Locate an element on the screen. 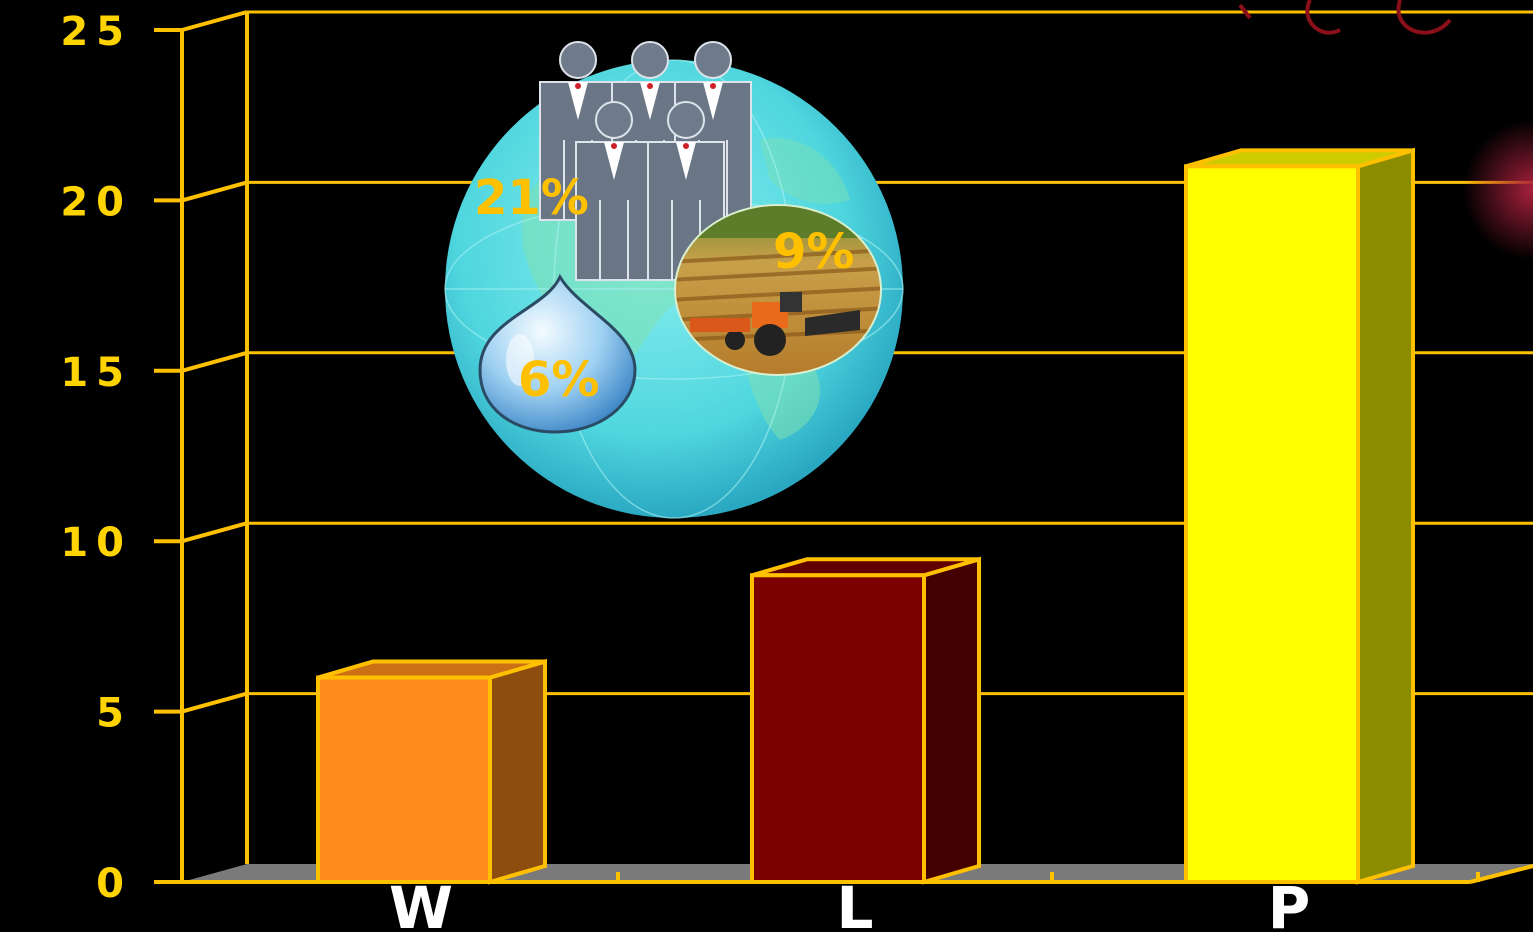 This screenshot has width=1533, height=932. tractor-field-icon is located at coordinates (778, 290).